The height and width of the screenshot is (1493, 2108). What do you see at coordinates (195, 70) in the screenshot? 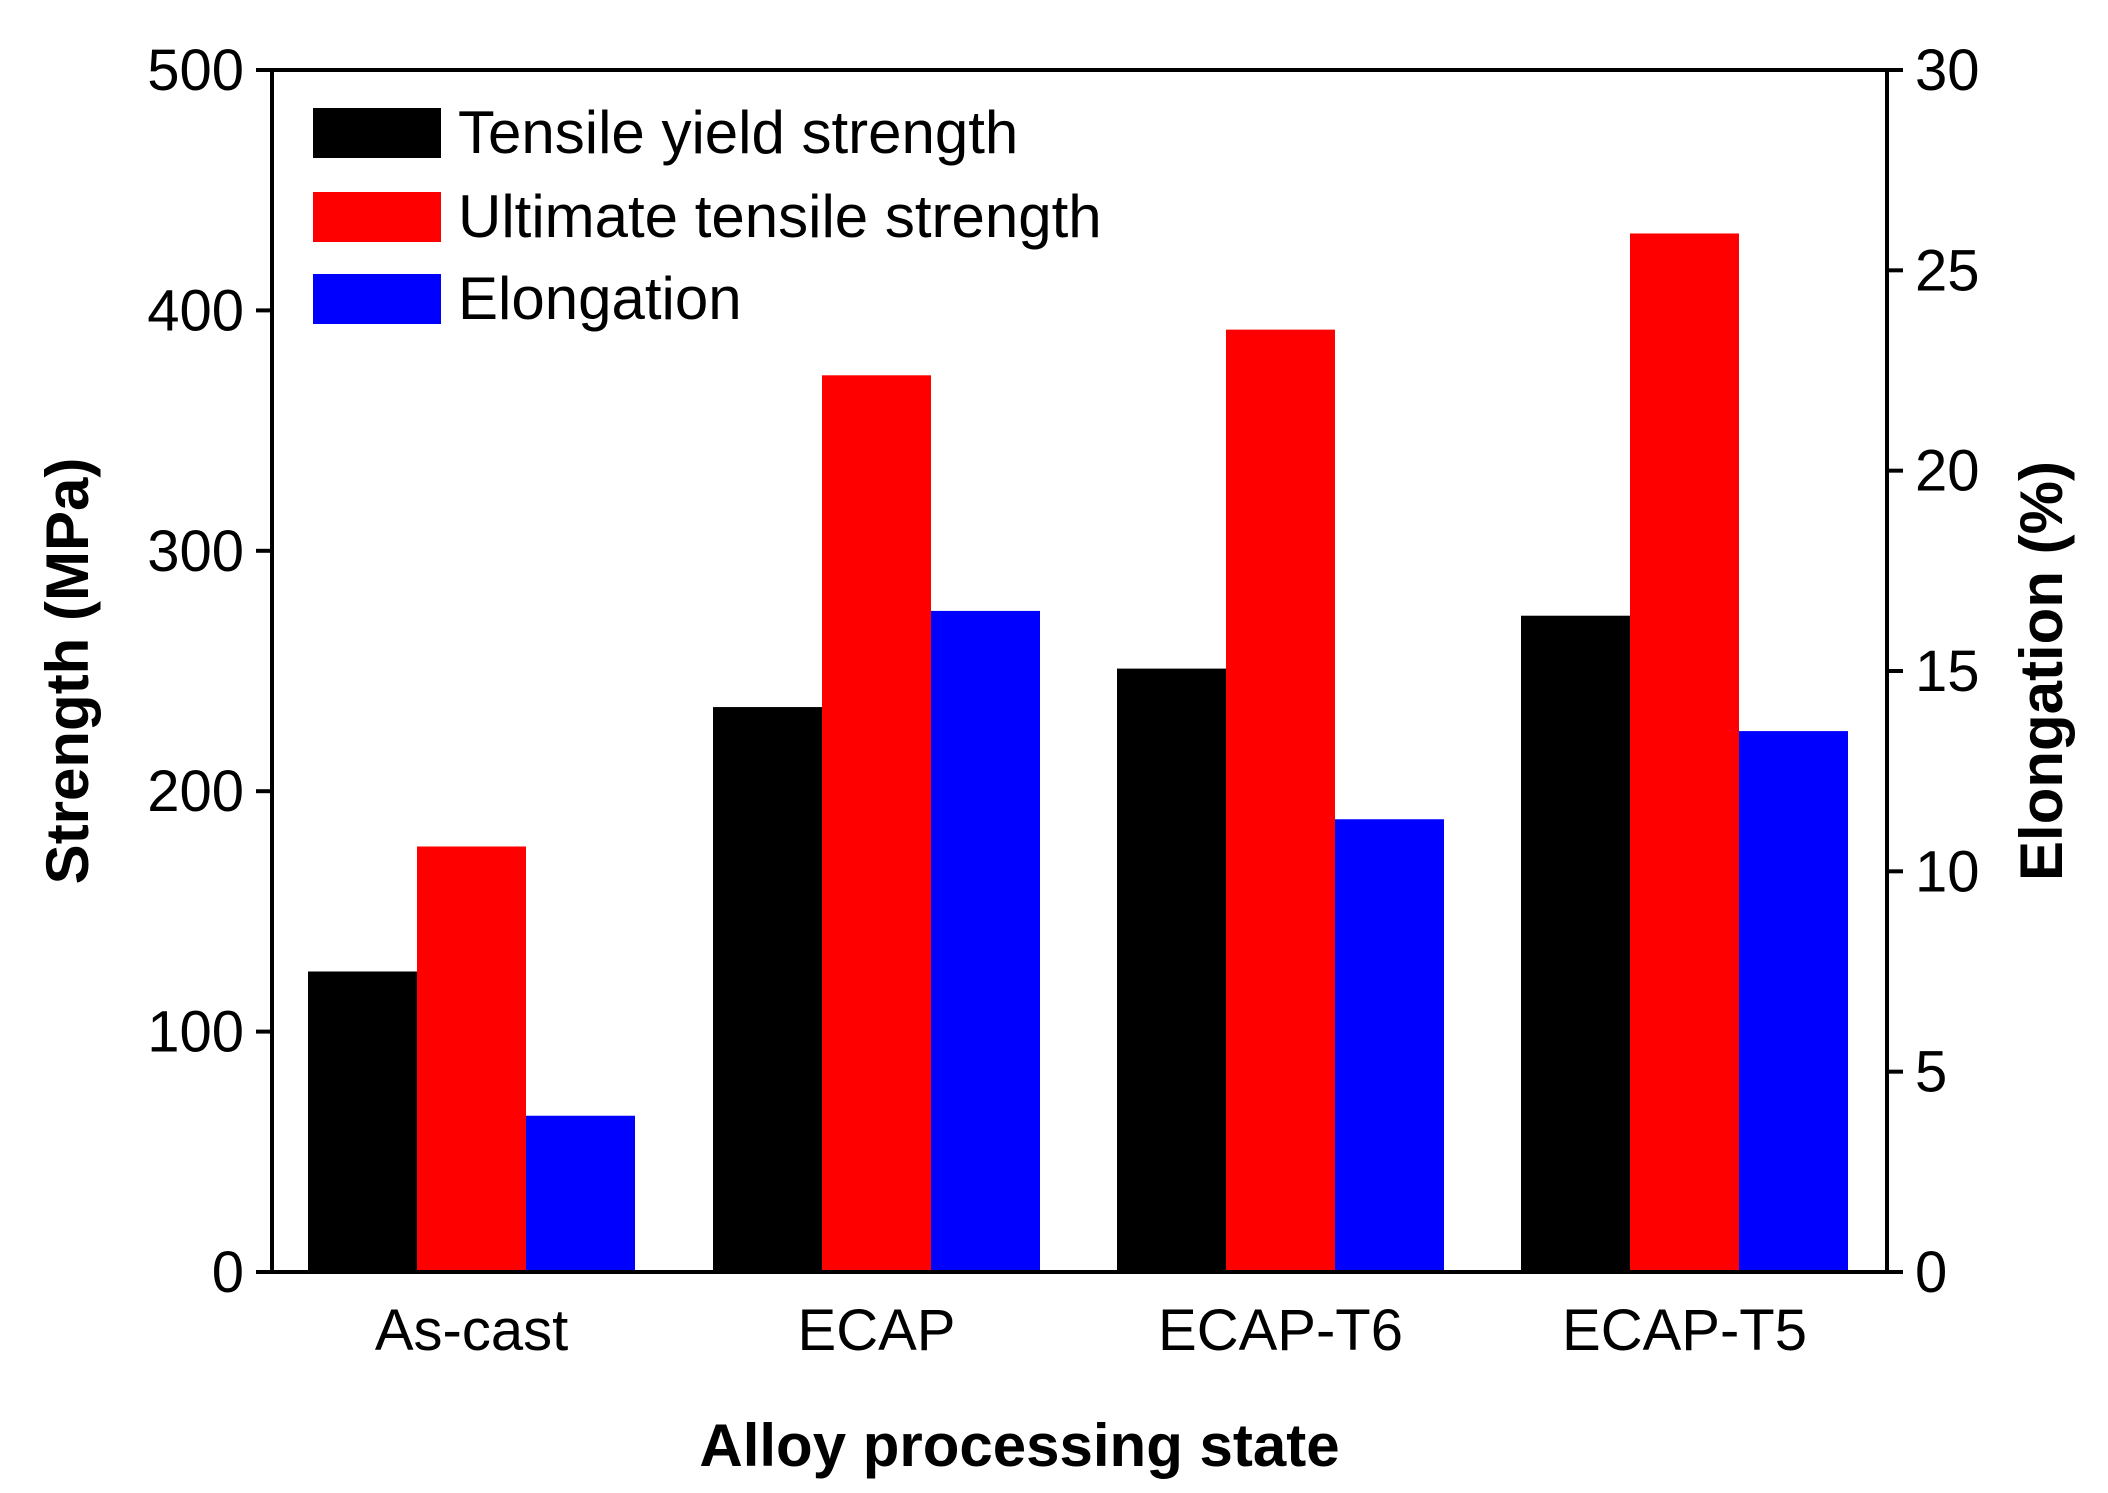
I see `y-tick-label: 500` at bounding box center [195, 70].